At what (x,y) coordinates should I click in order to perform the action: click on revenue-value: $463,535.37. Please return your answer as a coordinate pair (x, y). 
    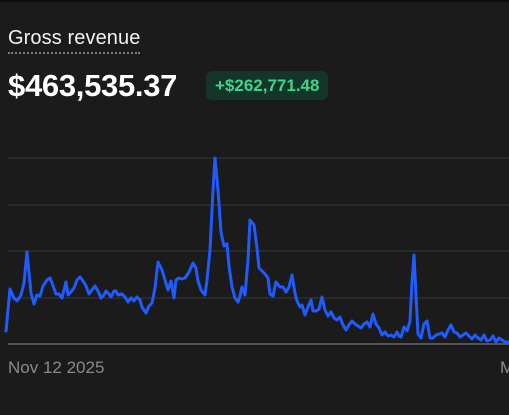
    Looking at the image, I should click on (93, 85).